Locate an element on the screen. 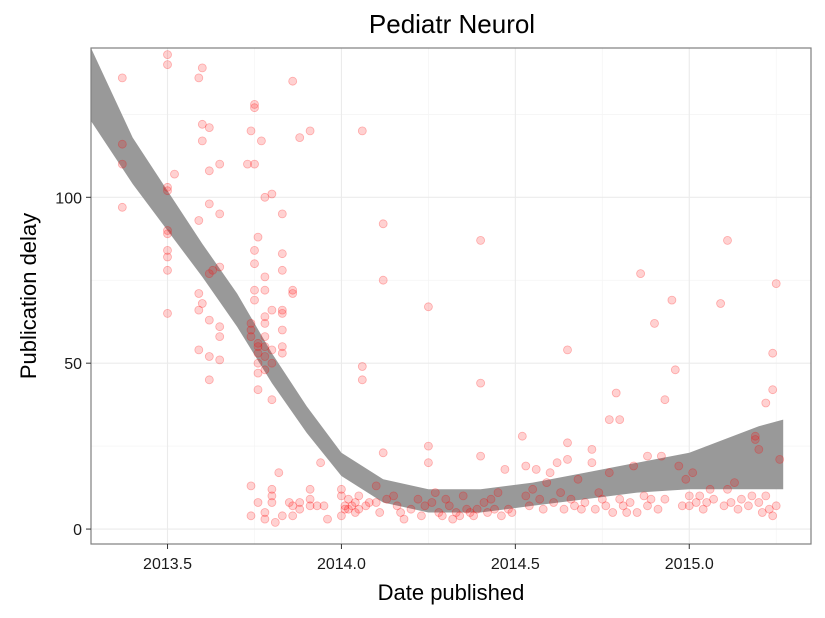  x-tick-label: 2013.5 is located at coordinates (167, 564).